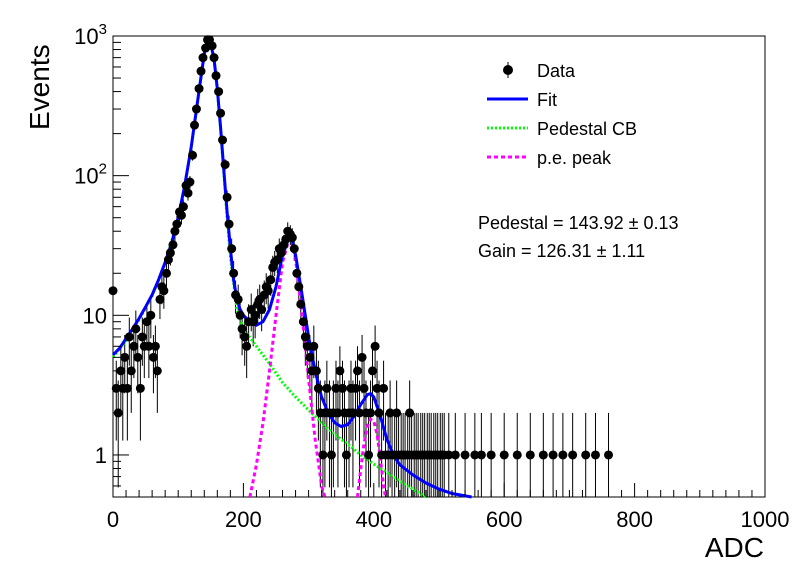  What do you see at coordinates (561, 251) in the screenshot?
I see `annotation-gain: Gain = 126.31 ± 1.11` at bounding box center [561, 251].